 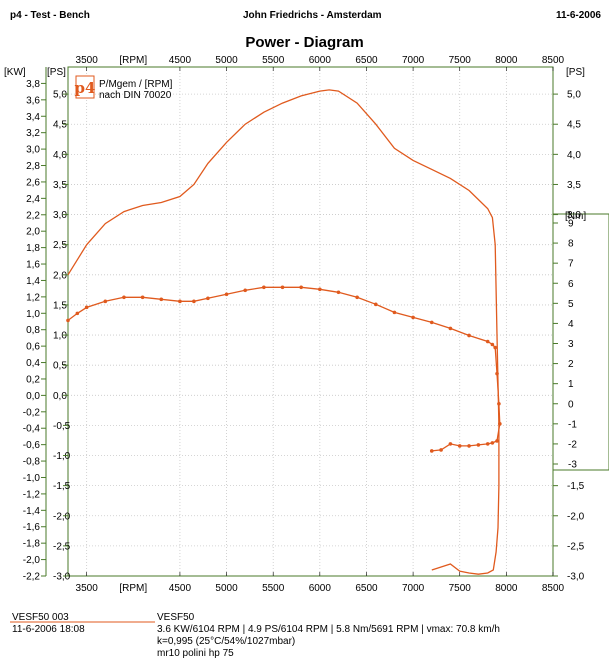 What do you see at coordinates (60, 336) in the screenshot?
I see `ps-tick-label-left: 1,0` at bounding box center [60, 336].